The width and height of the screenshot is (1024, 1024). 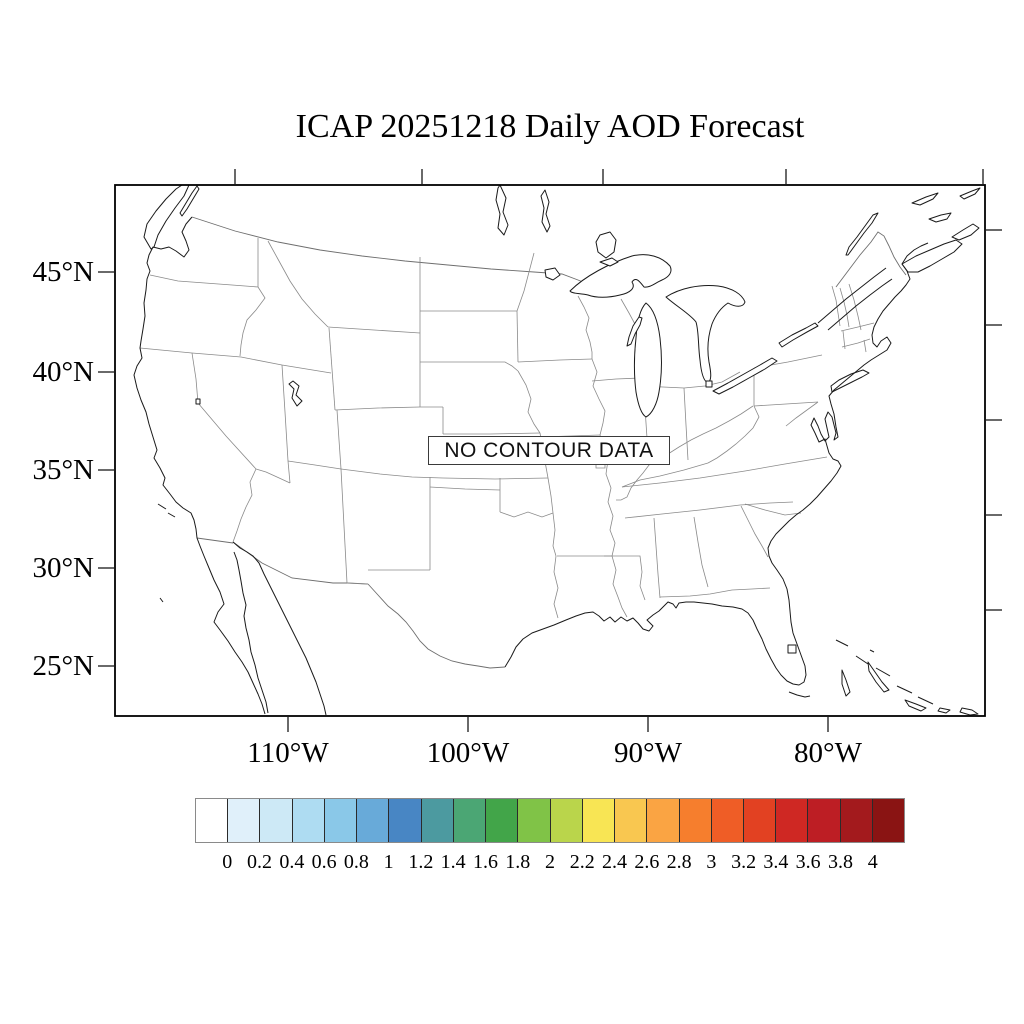 I want to click on colorbar-tick-label: 3.4, so click(x=776, y=862).